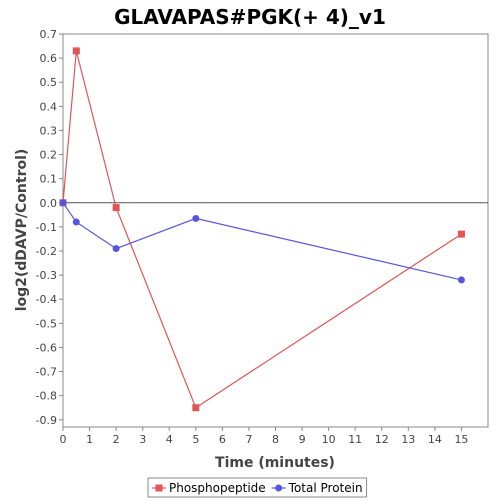  What do you see at coordinates (22, 230) in the screenshot?
I see `y-axis-label: log2(dDAVP/Control)` at bounding box center [22, 230].